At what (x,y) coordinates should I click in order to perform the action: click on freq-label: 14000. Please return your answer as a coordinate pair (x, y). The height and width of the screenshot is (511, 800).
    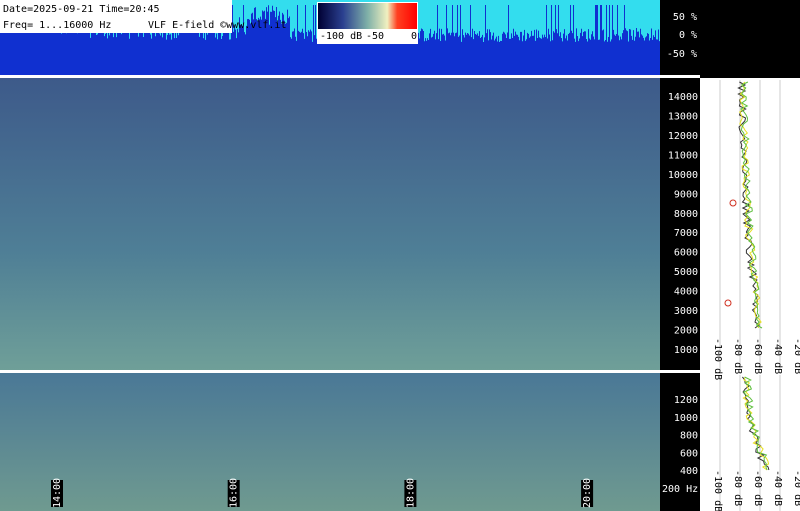
    Looking at the image, I should click on (683, 97).